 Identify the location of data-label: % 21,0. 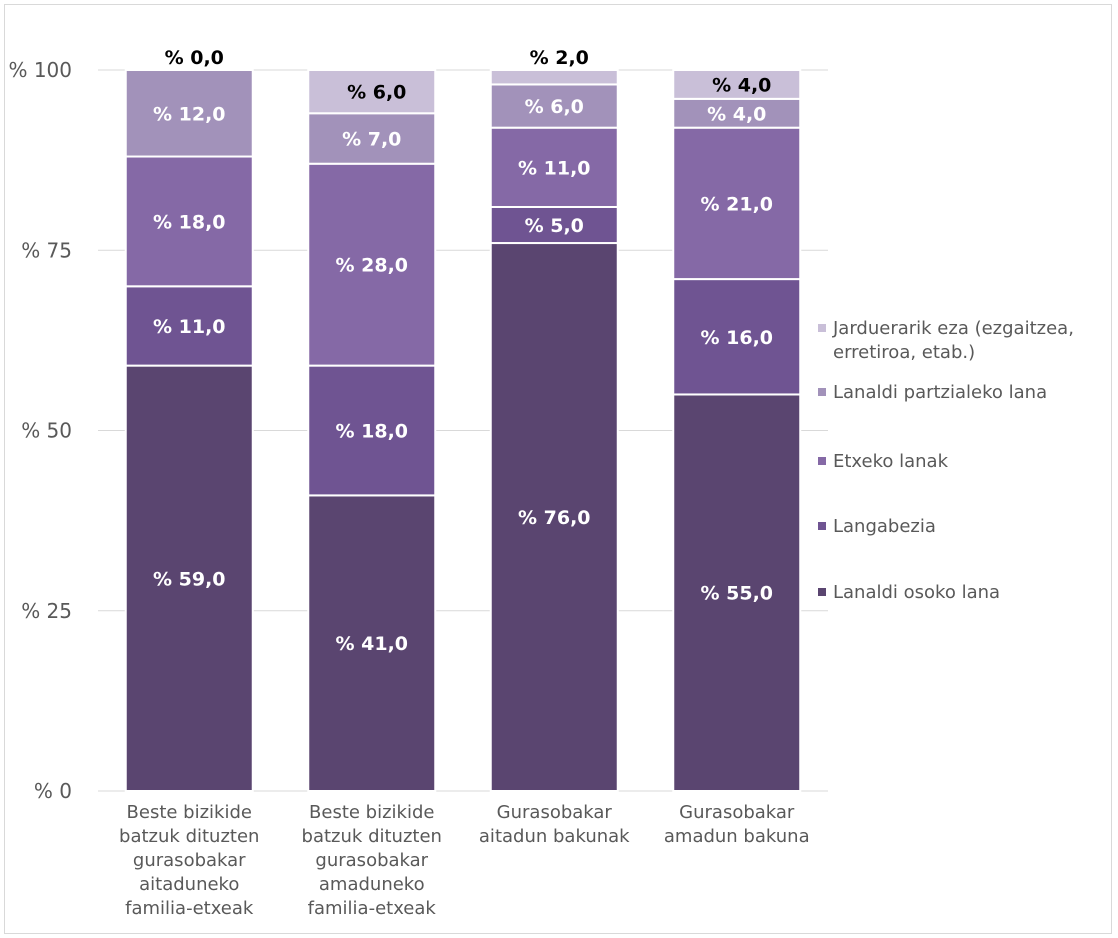
(736, 204).